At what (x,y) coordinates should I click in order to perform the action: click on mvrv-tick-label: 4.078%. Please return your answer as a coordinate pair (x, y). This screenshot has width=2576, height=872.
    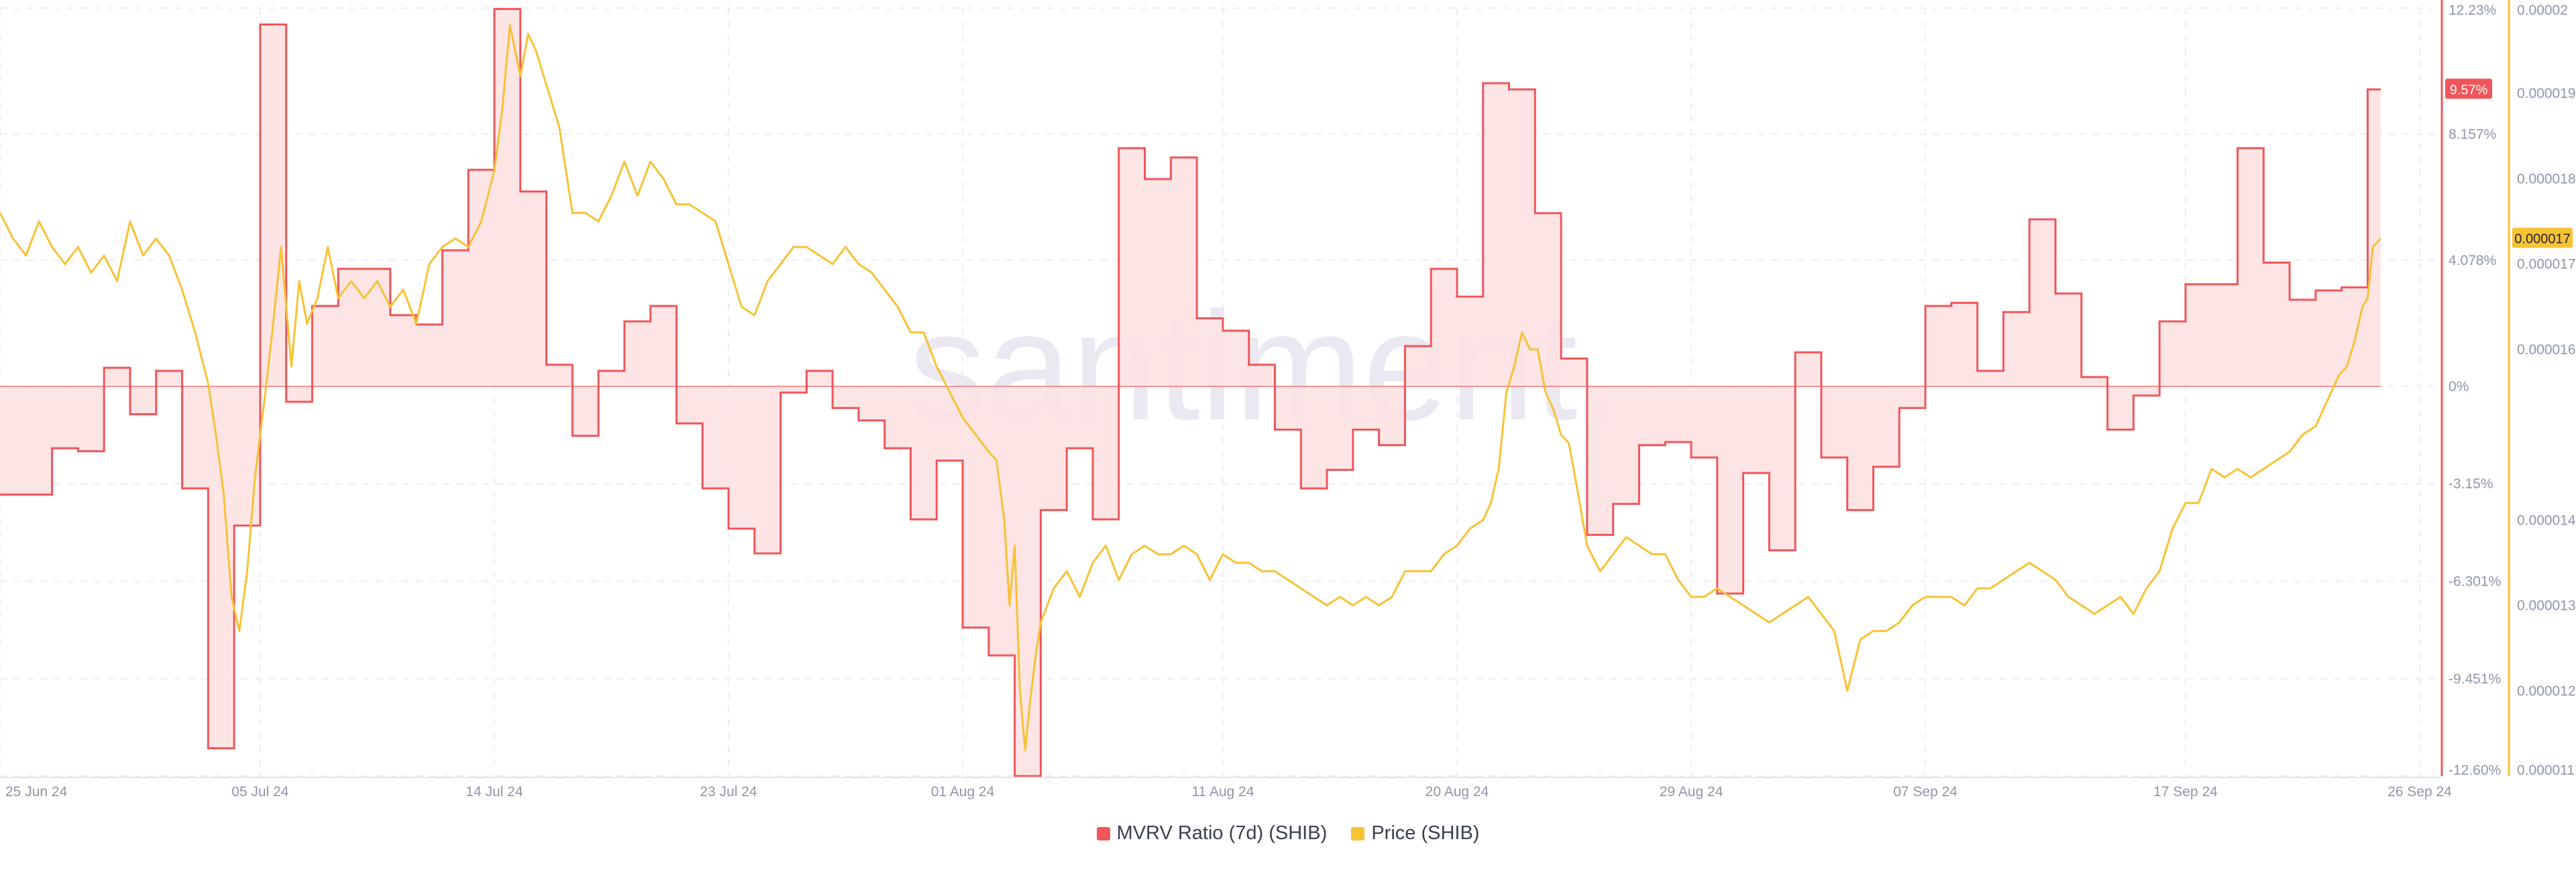
    Looking at the image, I should click on (2472, 260).